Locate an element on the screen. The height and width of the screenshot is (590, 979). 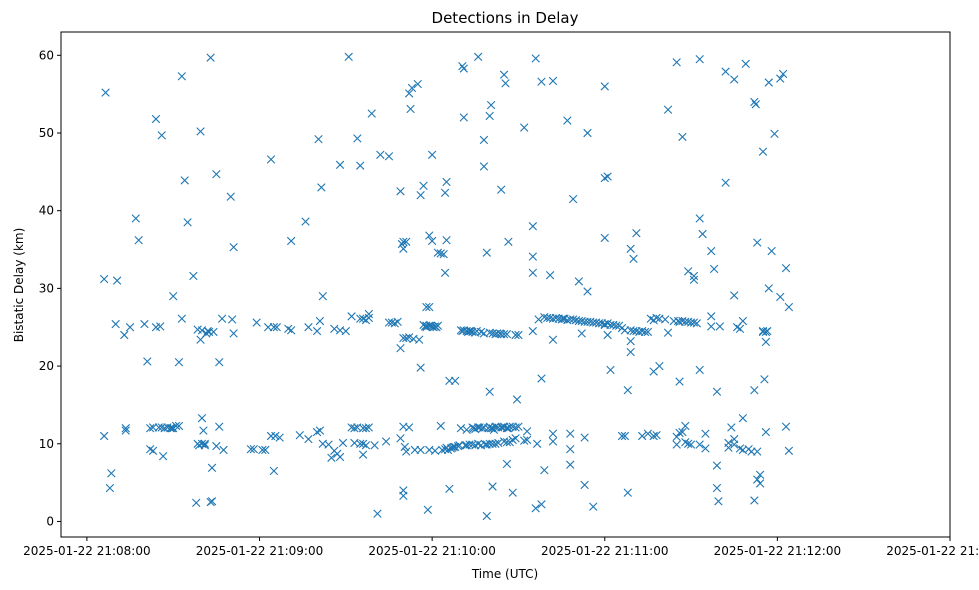
y-tick-label: 0 is located at coordinates (50, 521).